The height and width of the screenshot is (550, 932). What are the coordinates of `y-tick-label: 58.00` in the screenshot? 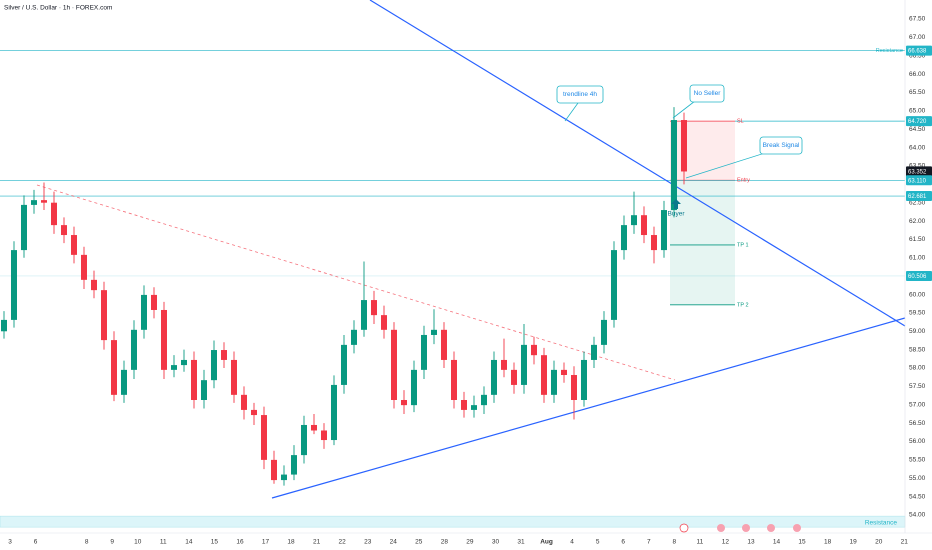 It's located at (917, 368).